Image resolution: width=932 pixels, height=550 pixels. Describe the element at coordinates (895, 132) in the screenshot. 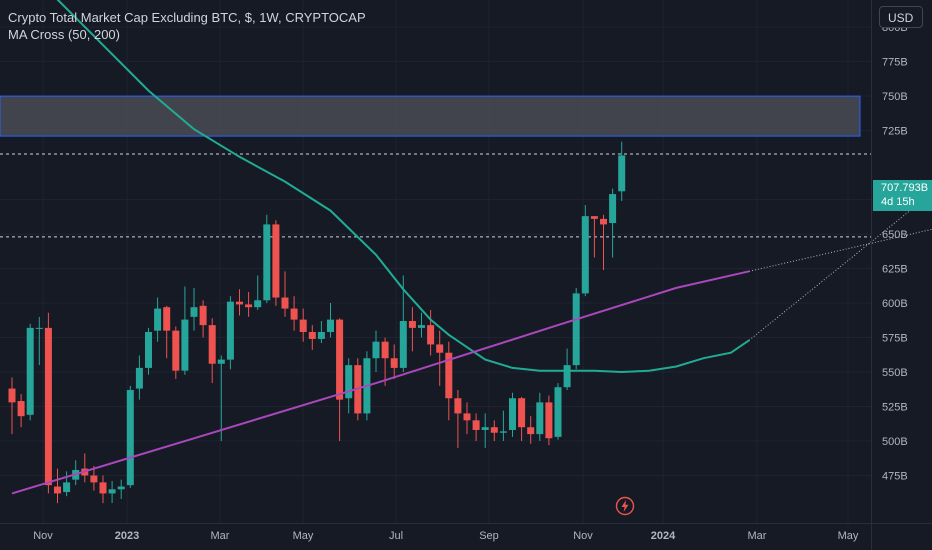

I see `y-tick-label: 725B` at that location.